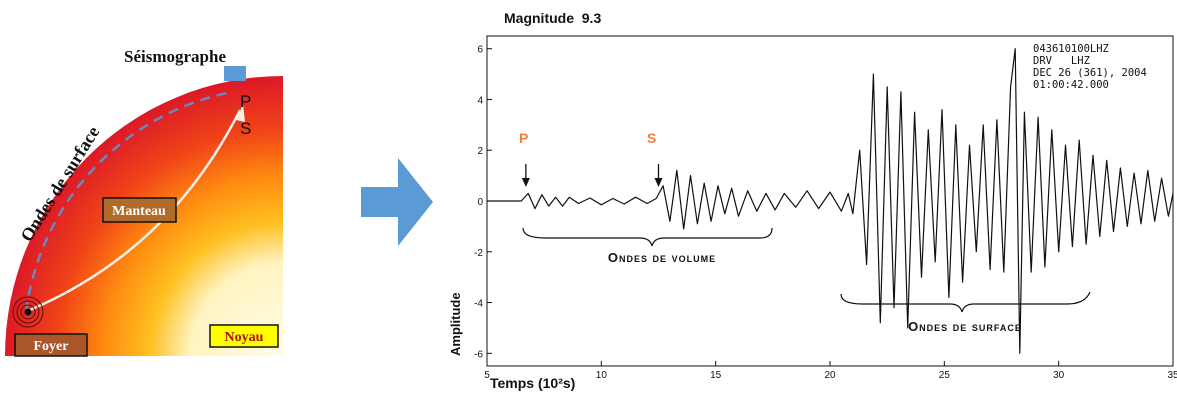  I want to click on station-line-4: 01:00:42.000, so click(1071, 85).